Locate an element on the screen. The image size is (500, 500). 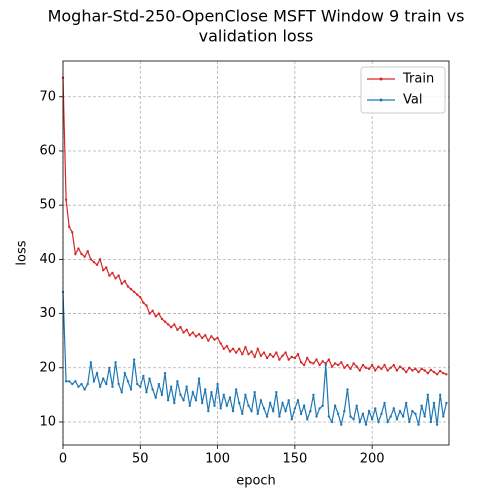
y-tick-label: 40 is located at coordinates (47, 259).